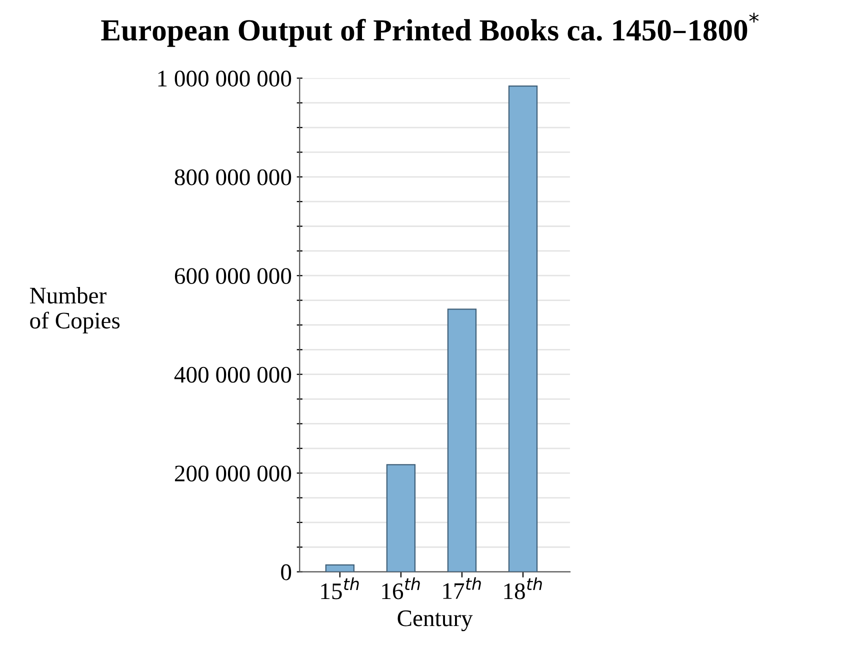  What do you see at coordinates (340, 588) in the screenshot?
I see `x-tick-label: 15$^{th}$` at bounding box center [340, 588].